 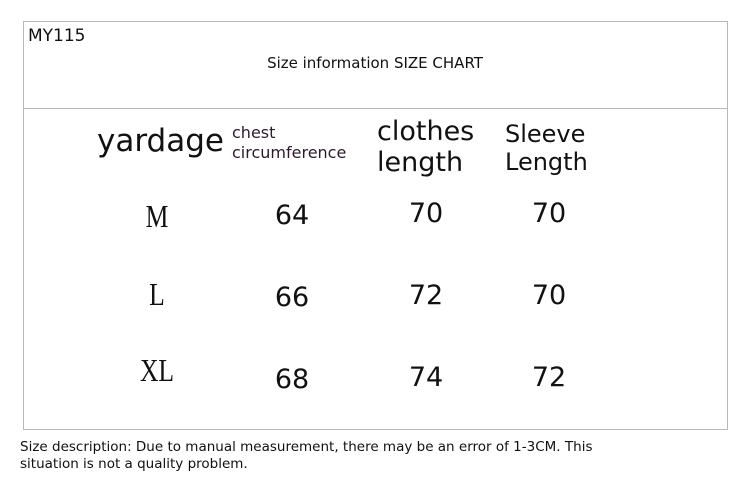 What do you see at coordinates (57, 36) in the screenshot?
I see `product-code: MY115` at bounding box center [57, 36].